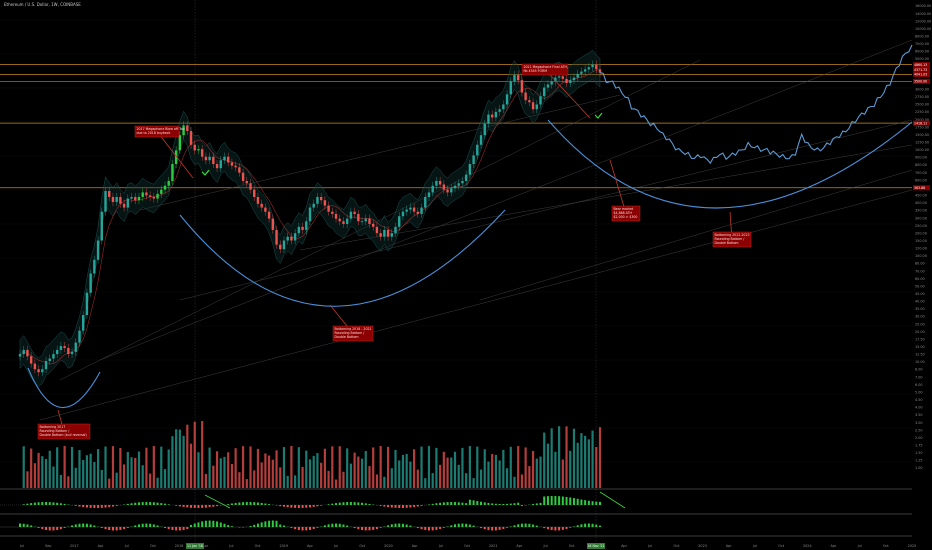 Image resolution: width=932 pixels, height=550 pixels. What do you see at coordinates (920, 339) in the screenshot?
I see `price-tick-label: 17.50` at bounding box center [920, 339].